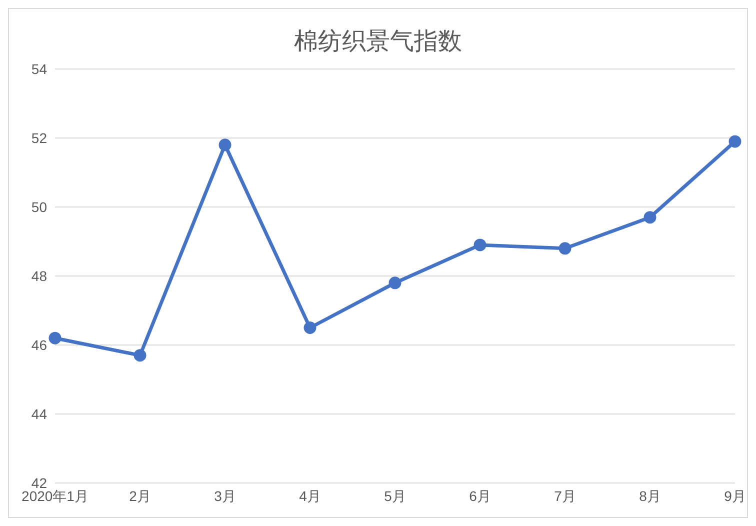  What do you see at coordinates (140, 496) in the screenshot?
I see `x-tick-label: 2月` at bounding box center [140, 496].